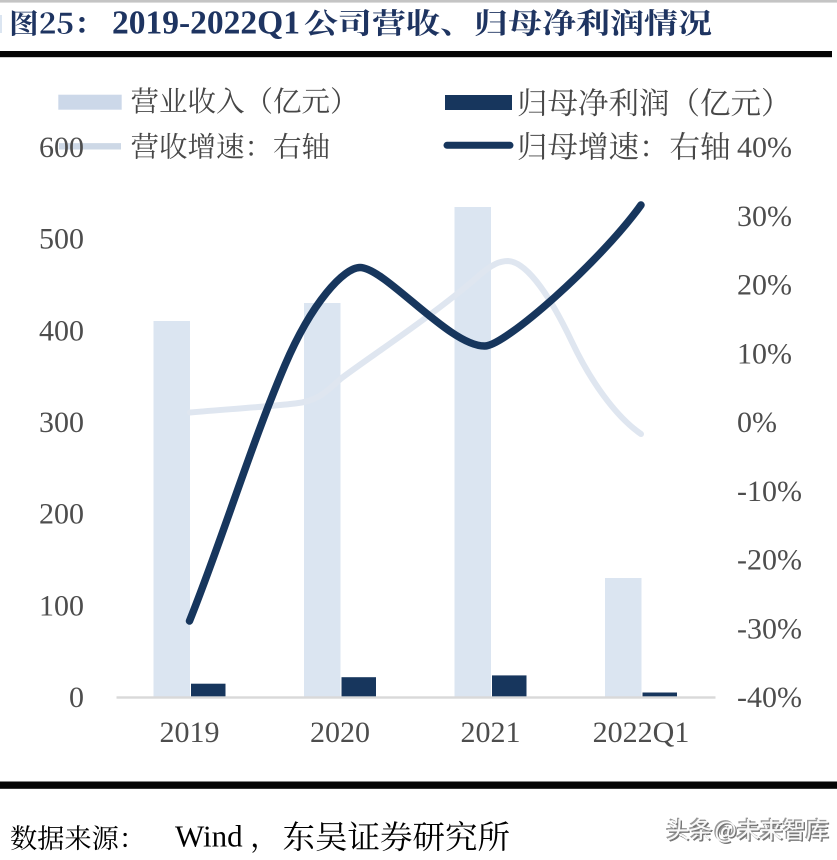 The width and height of the screenshot is (837, 860). Describe the element at coordinates (61, 605) in the screenshot. I see `svg-text: 100` at that location.